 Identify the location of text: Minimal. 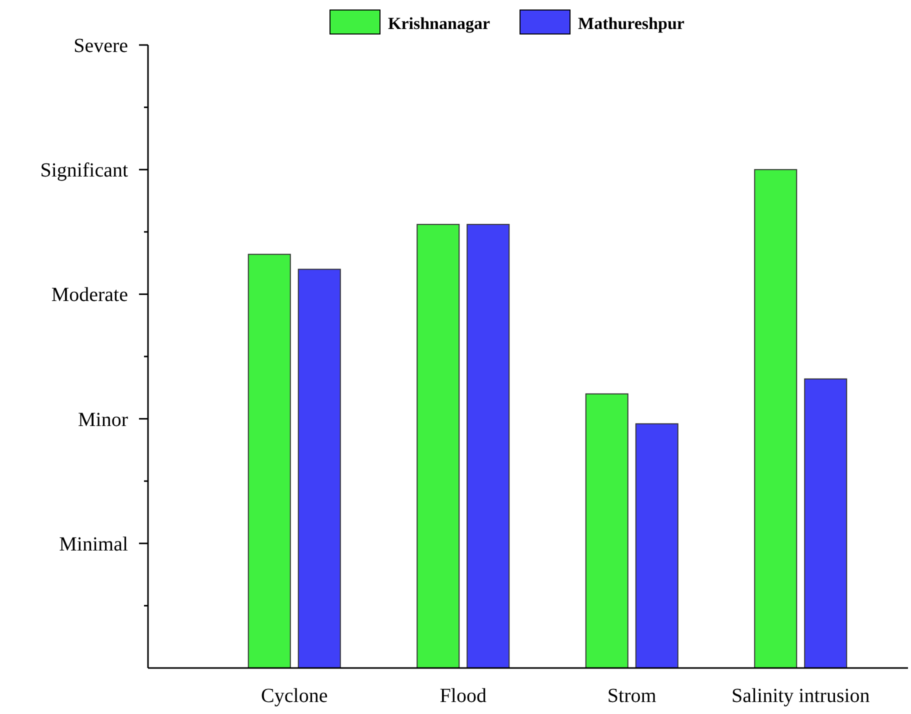
(93, 544).